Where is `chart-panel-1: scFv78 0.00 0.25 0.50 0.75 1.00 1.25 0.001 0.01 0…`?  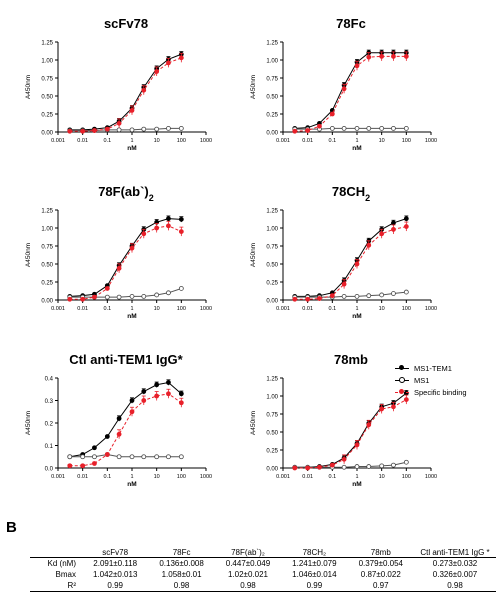 chart-panel-1: scFv78 0.00 0.25 0.50 0.75 1.00 1.25 0.001 0.01 0… is located at coordinates (118, 84).